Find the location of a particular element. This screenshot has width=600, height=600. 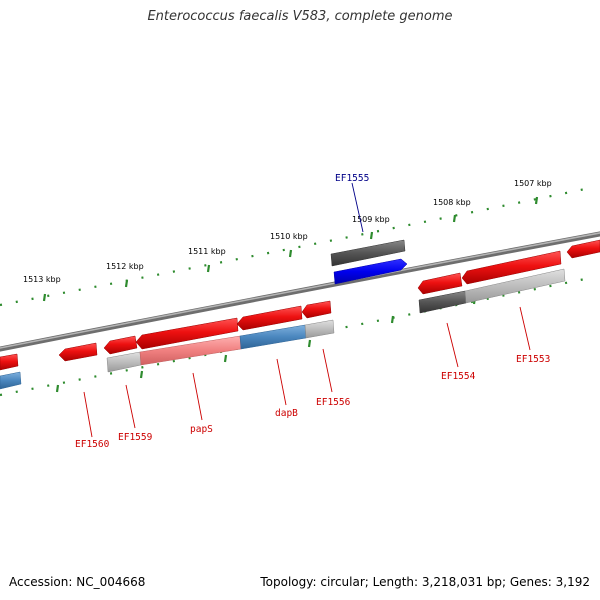

gene-ef1560-red is located at coordinates (78, 352).